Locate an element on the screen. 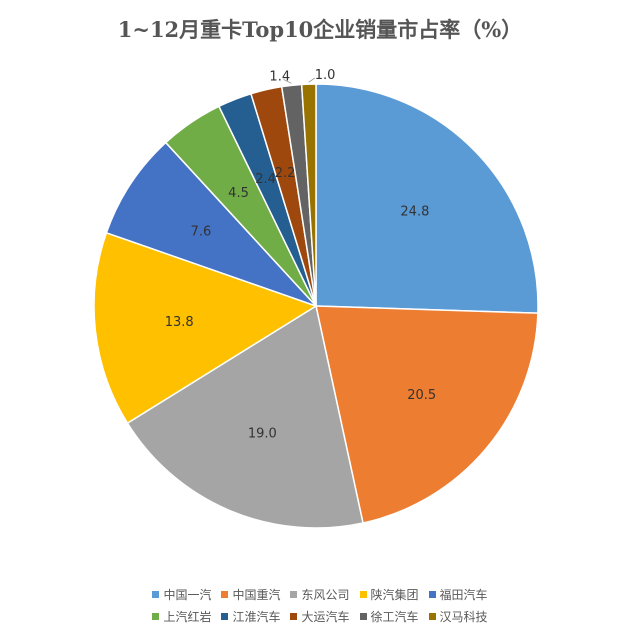  legend-label: 上汽红岩 is located at coordinates (187, 616).